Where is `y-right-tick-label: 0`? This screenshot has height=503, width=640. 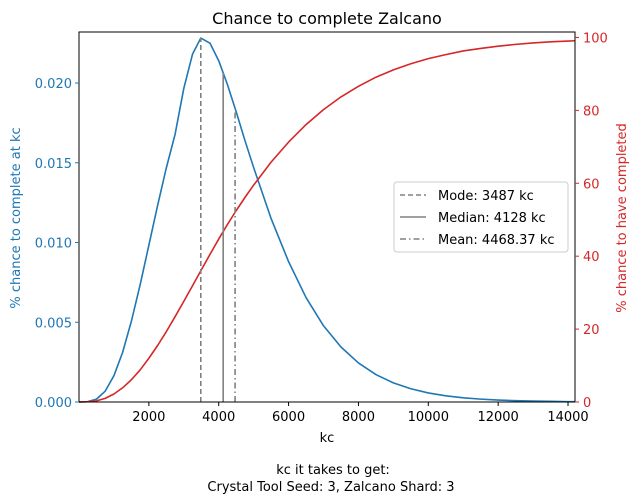
y-right-tick-label: 0 is located at coordinates (587, 403).